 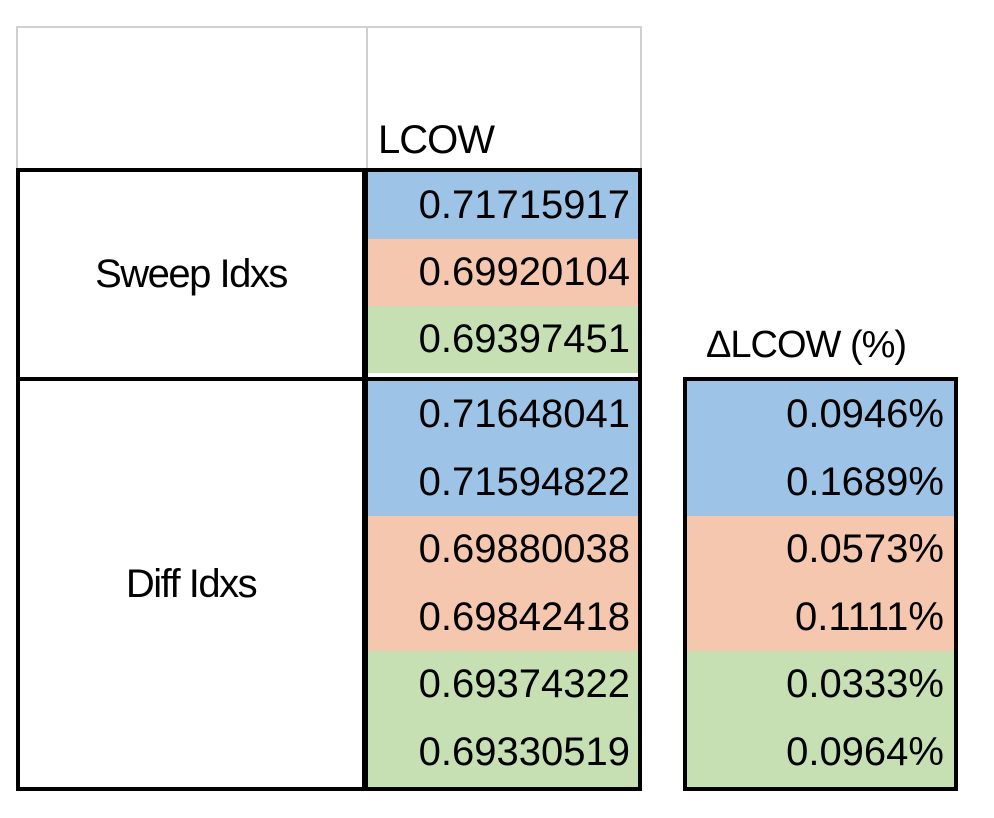 What do you see at coordinates (820, 482) in the screenshot?
I see `delta-cell: 0.1689%` at bounding box center [820, 482].